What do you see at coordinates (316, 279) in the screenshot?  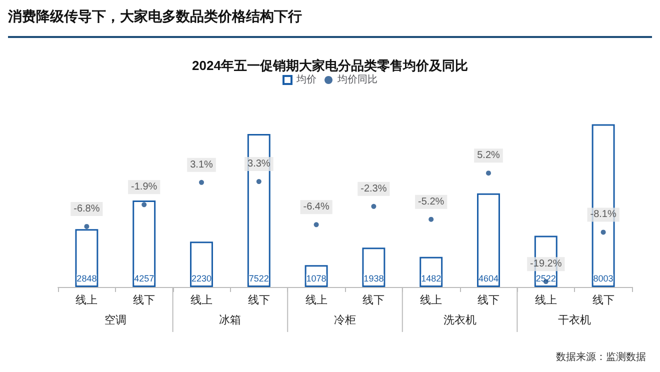 I see `data-label: 1078` at bounding box center [316, 279].